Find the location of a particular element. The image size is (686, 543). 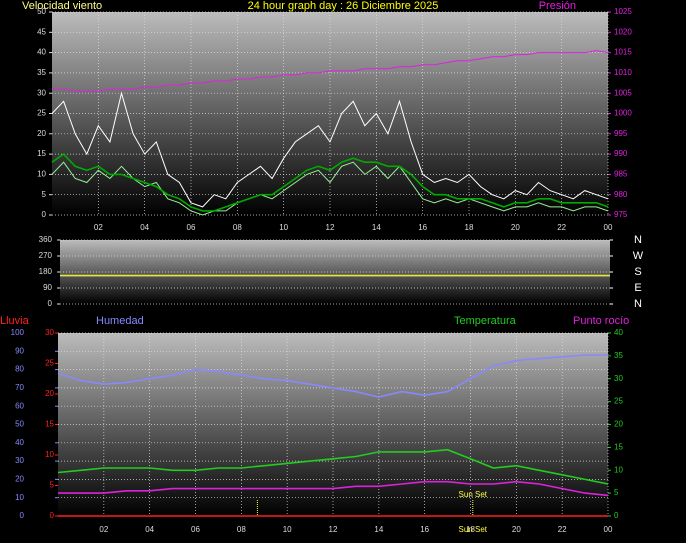

chart-title: 24 hour graph day : 26 Diciembre 2025 is located at coordinates (343, 6).